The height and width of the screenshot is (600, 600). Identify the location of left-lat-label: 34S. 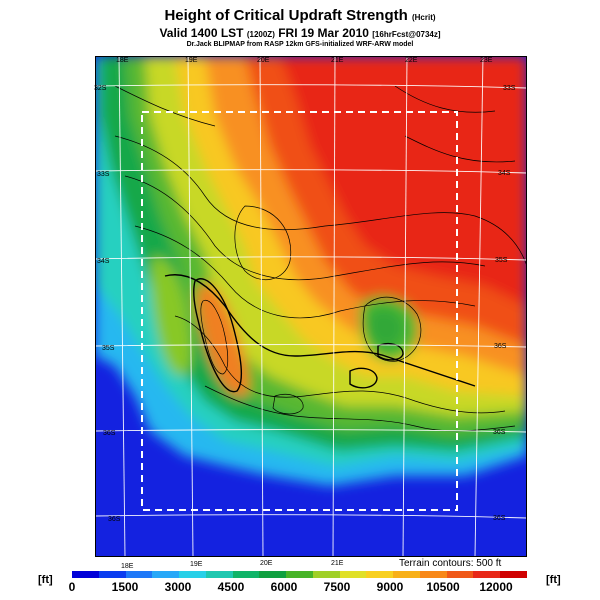
(103, 261).